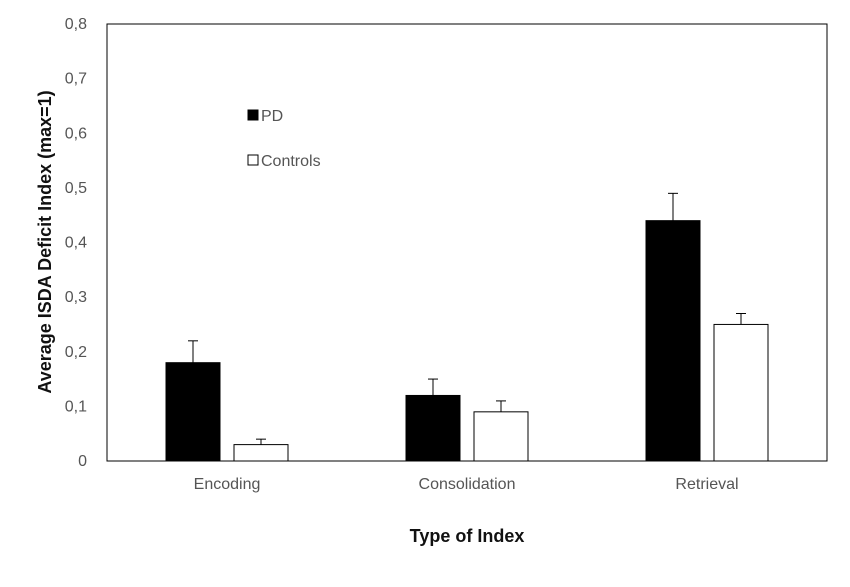 The width and height of the screenshot is (850, 587). Describe the element at coordinates (272, 116) in the screenshot. I see `legend-label-pd: PD` at that location.